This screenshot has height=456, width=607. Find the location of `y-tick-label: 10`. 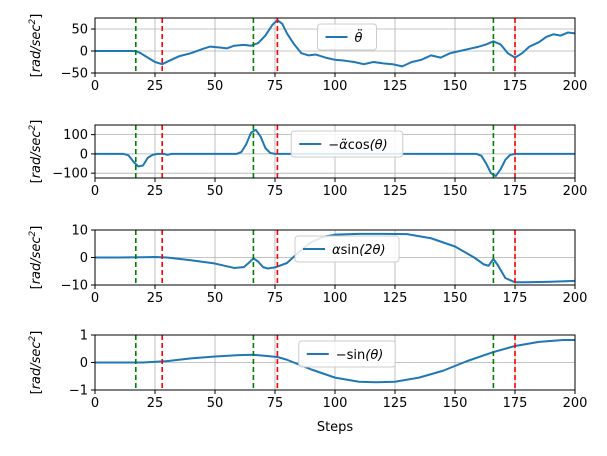

y-tick-label: 10 is located at coordinates (79, 231).